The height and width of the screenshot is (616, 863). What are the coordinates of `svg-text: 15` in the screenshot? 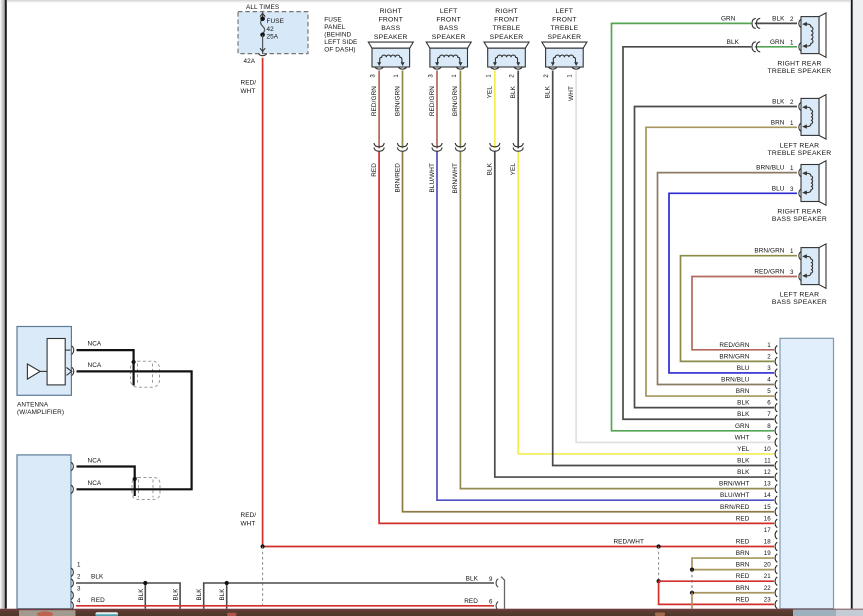 It's located at (768, 507).